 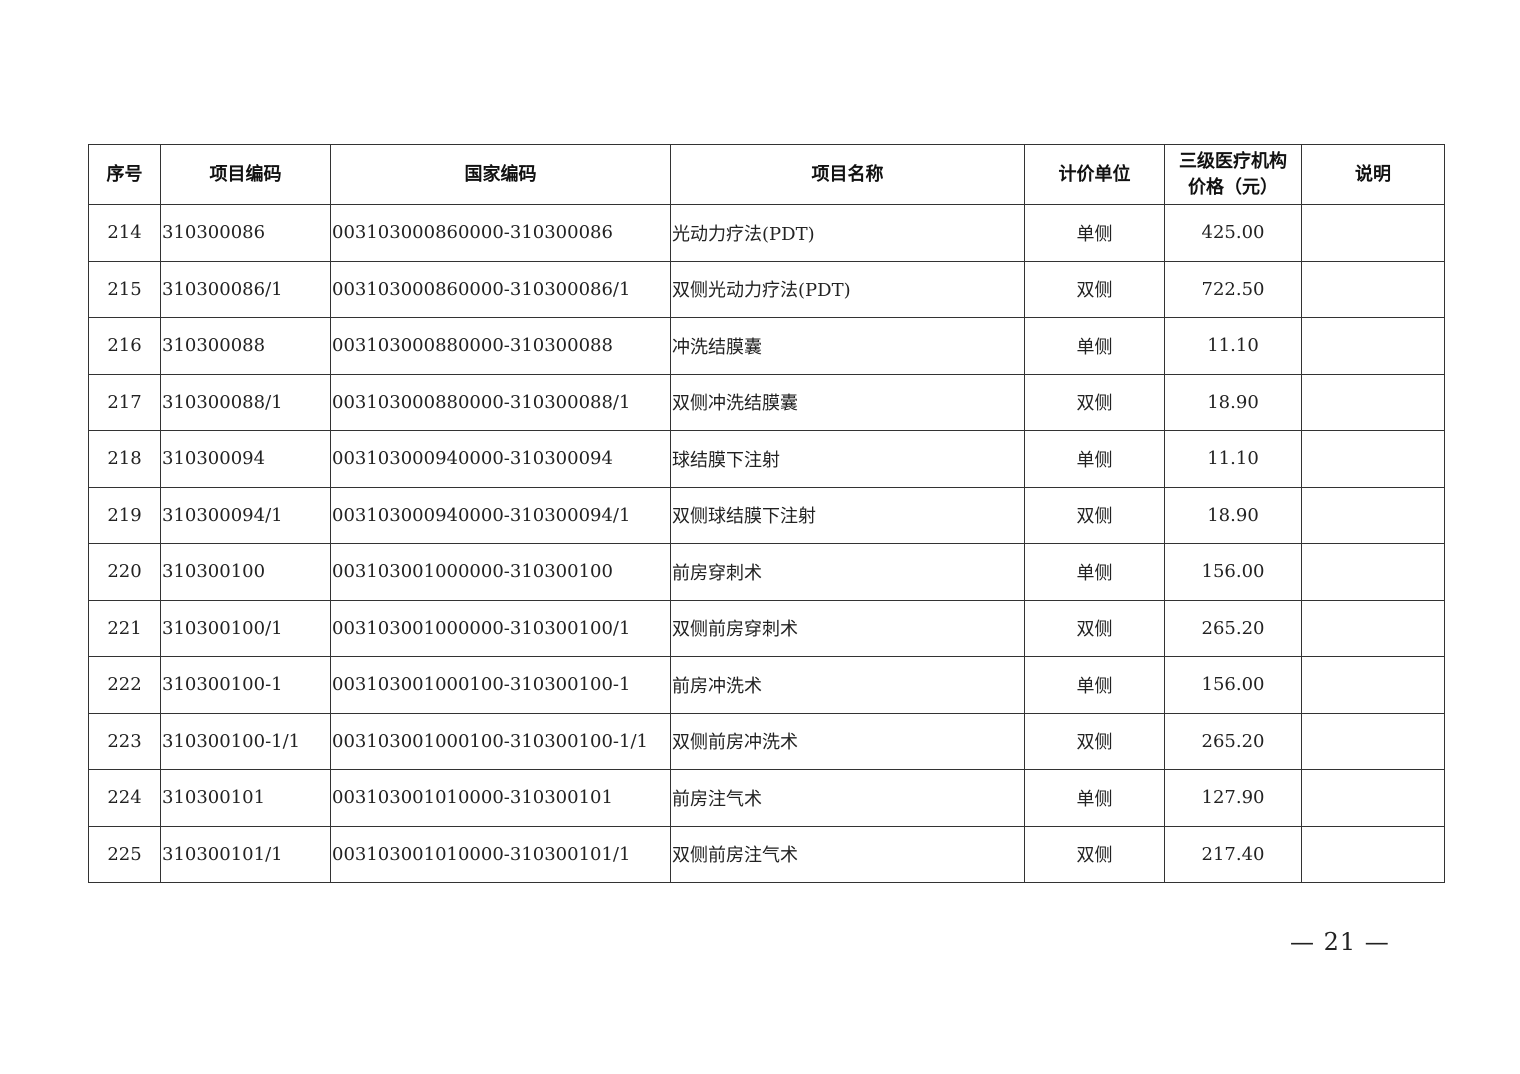 What do you see at coordinates (1094, 174) in the screenshot?
I see `header-unit: 计价单位` at bounding box center [1094, 174].